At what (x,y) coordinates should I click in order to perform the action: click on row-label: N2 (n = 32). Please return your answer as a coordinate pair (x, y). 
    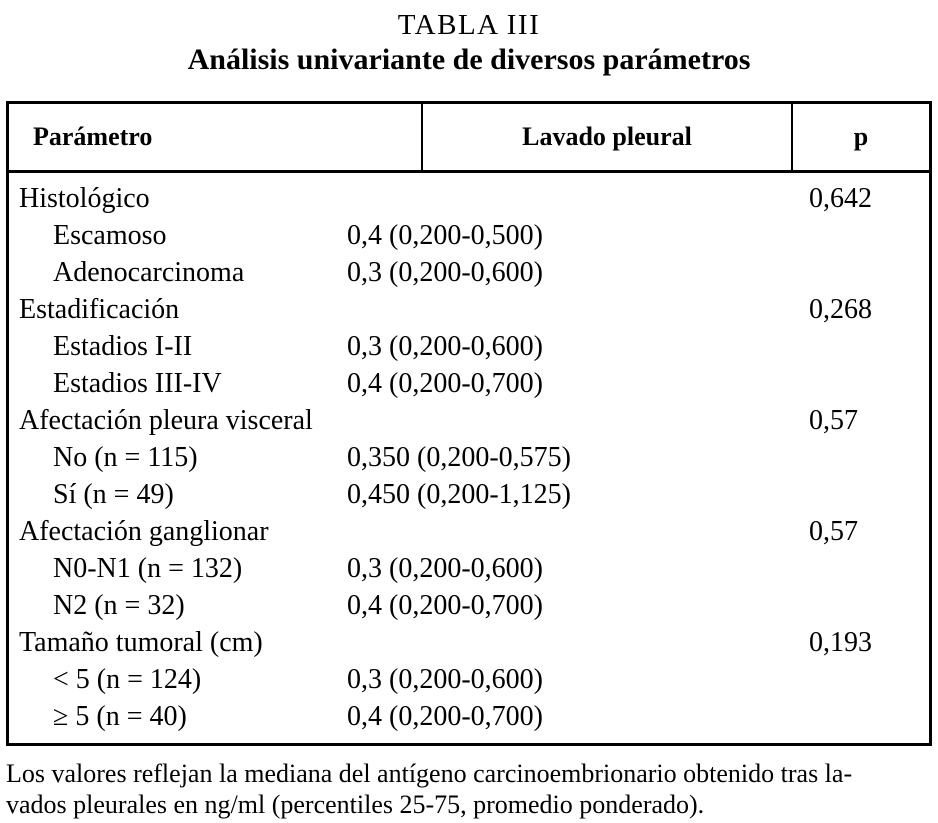
    Looking at the image, I should click on (119, 605).